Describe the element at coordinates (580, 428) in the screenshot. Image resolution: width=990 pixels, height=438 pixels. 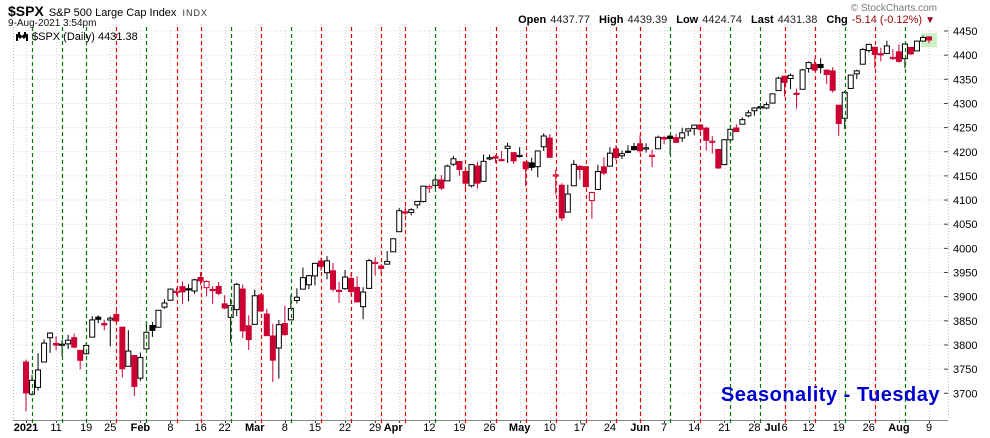
I see `x-axis-label: 17` at that location.